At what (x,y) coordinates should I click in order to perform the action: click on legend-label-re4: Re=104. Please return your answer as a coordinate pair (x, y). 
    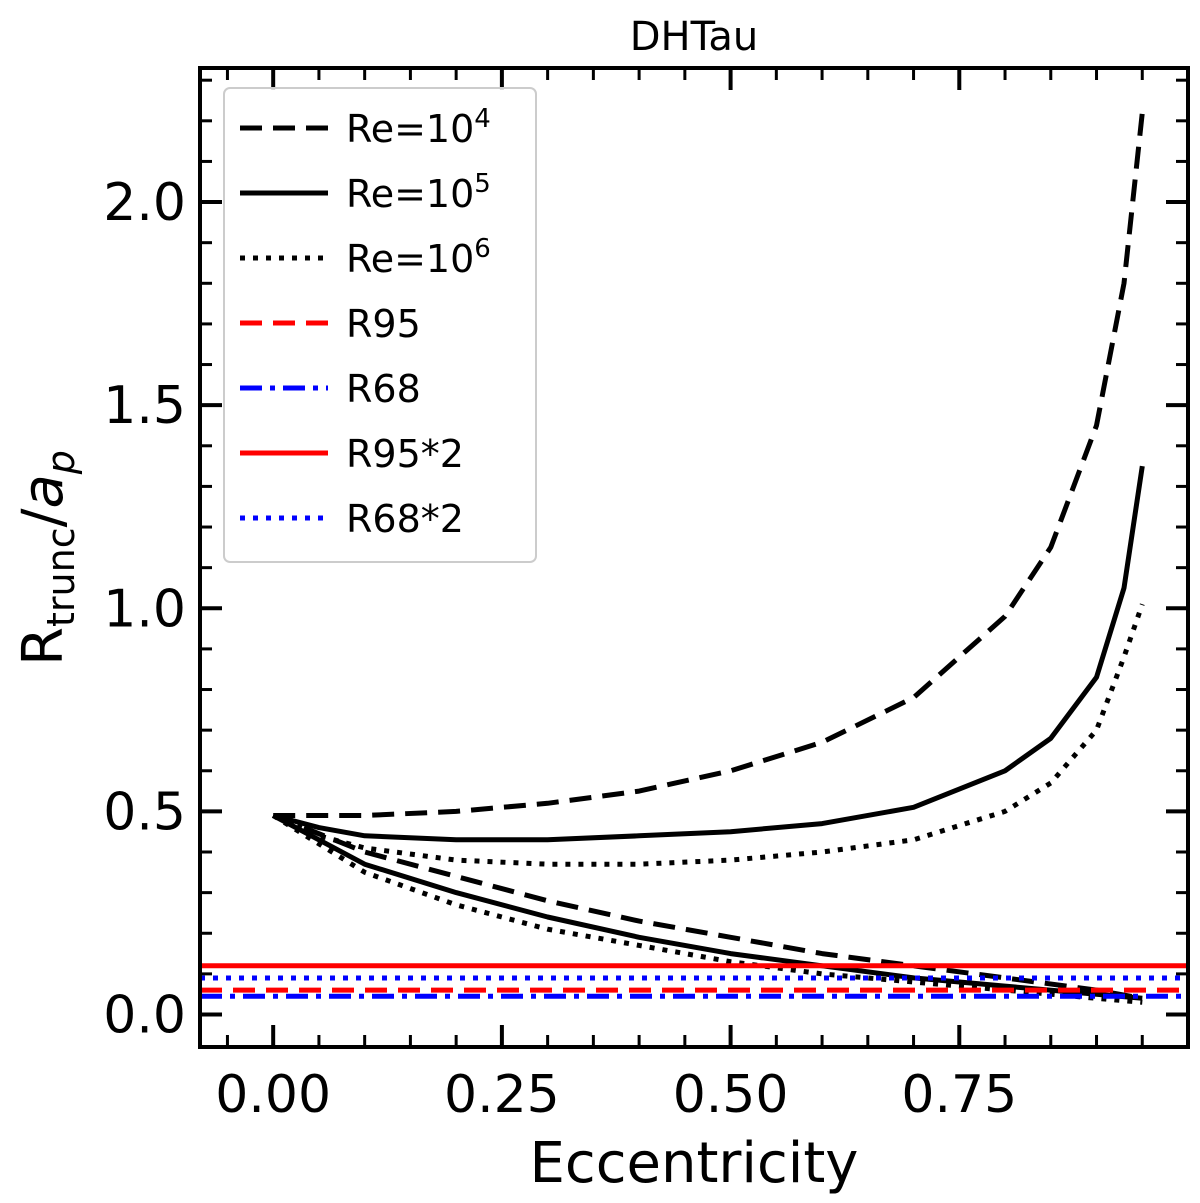
    Looking at the image, I should click on (418, 127).